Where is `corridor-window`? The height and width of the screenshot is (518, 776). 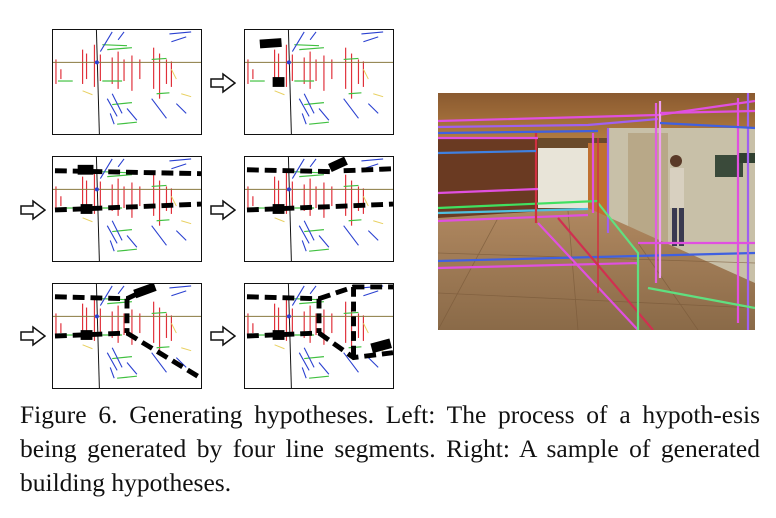
corridor-window is located at coordinates (565, 178).